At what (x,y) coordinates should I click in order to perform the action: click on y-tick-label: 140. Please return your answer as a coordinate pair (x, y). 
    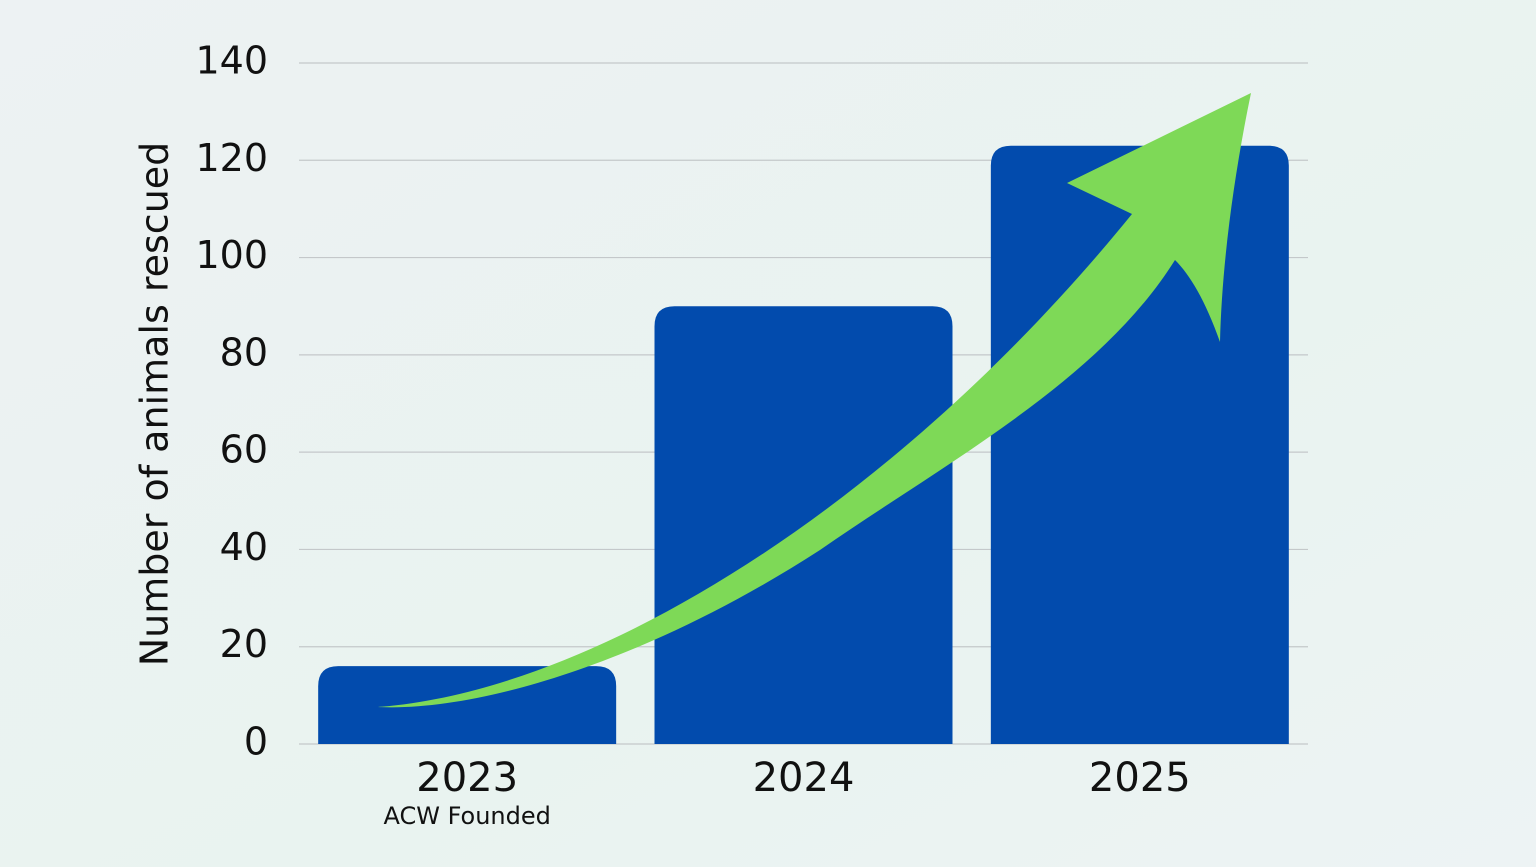
    Looking at the image, I should click on (231, 61).